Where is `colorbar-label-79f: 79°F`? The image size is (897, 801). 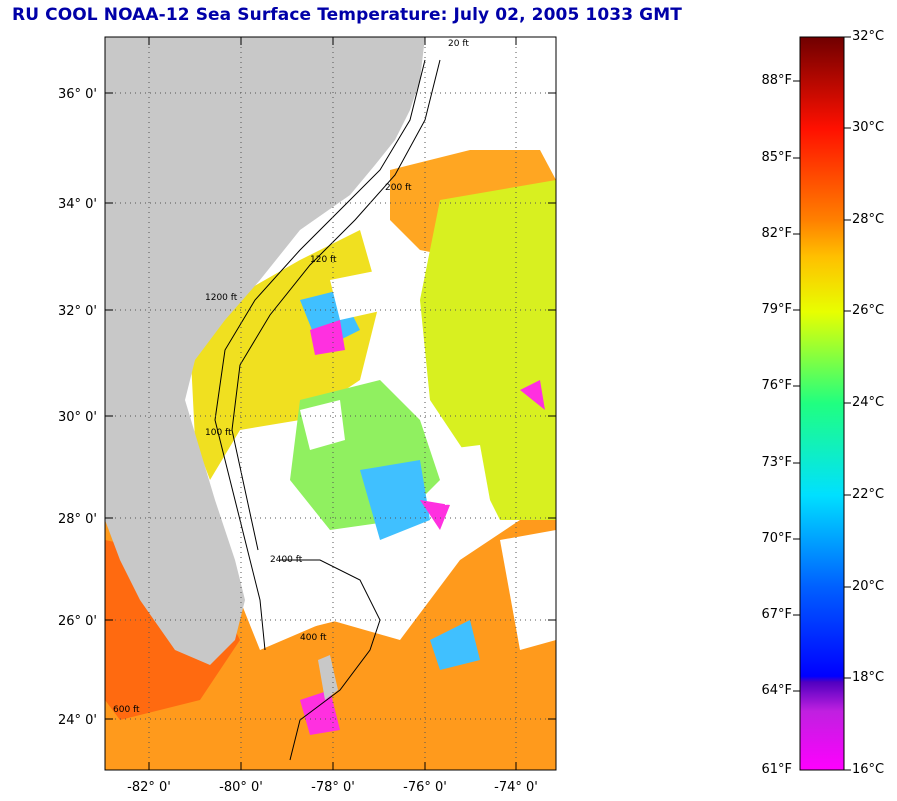
colorbar-label-79f: 79°F is located at coordinates (776, 309).